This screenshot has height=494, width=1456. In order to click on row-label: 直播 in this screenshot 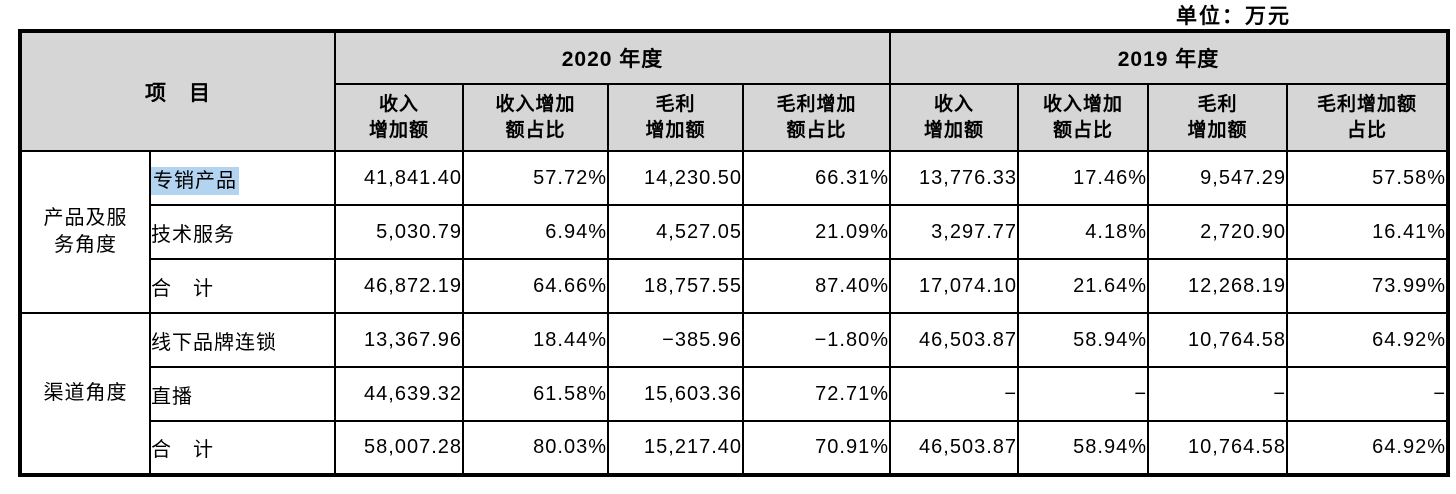, I will do `click(242, 394)`.